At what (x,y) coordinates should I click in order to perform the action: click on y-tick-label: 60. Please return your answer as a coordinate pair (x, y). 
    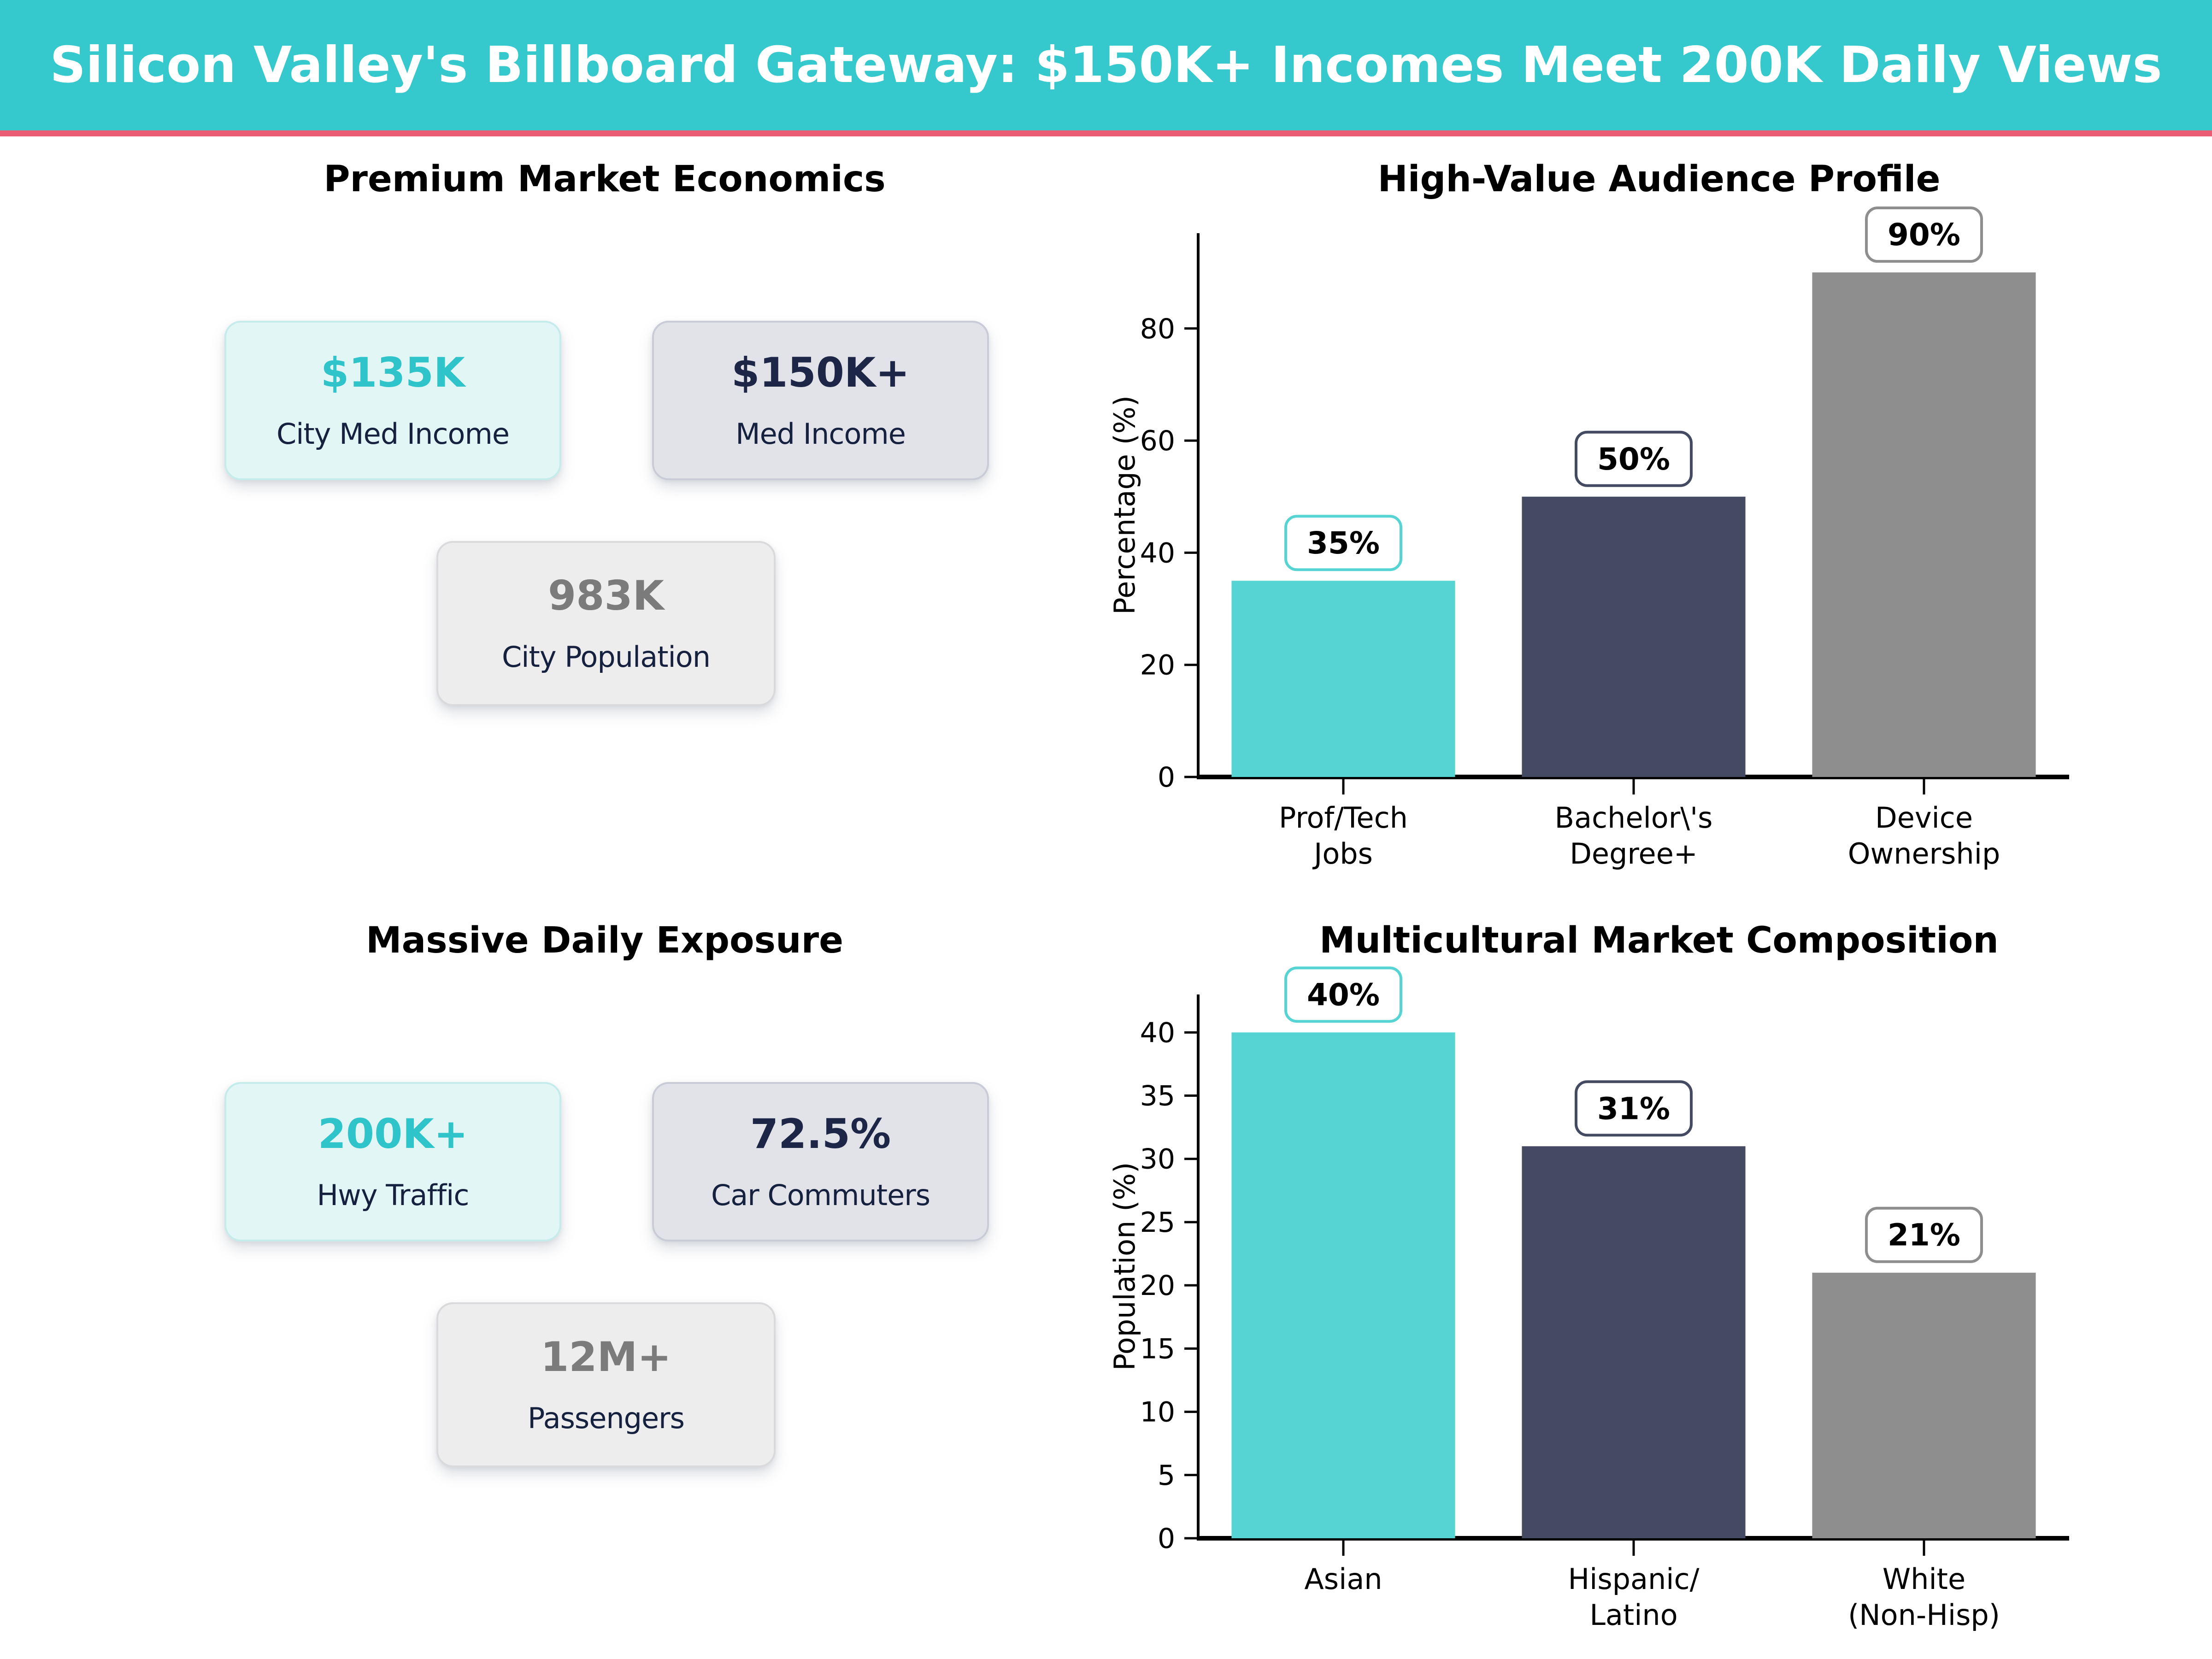
    Looking at the image, I should click on (1157, 441).